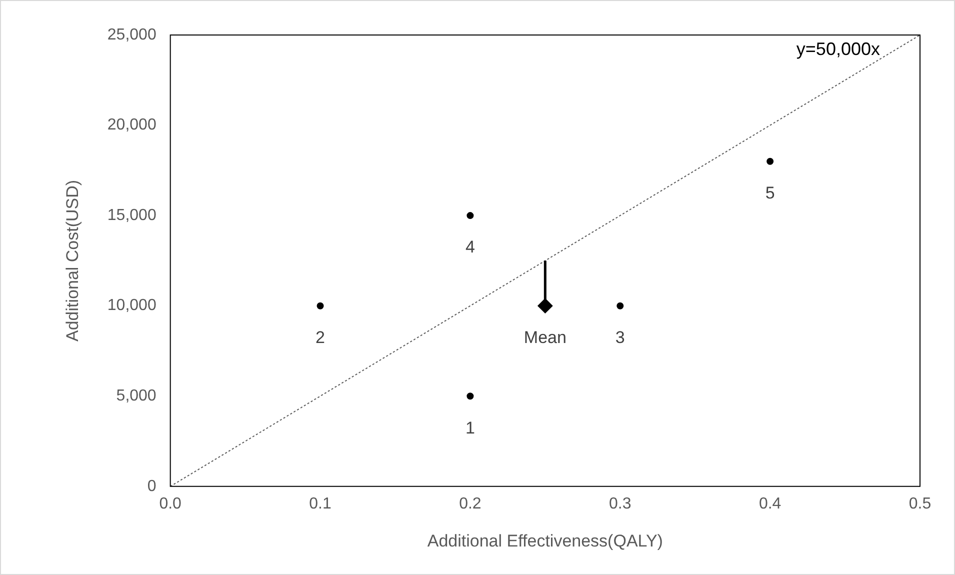 This screenshot has height=575, width=955. What do you see at coordinates (920, 503) in the screenshot?
I see `x-tick-label: 0.5` at bounding box center [920, 503].